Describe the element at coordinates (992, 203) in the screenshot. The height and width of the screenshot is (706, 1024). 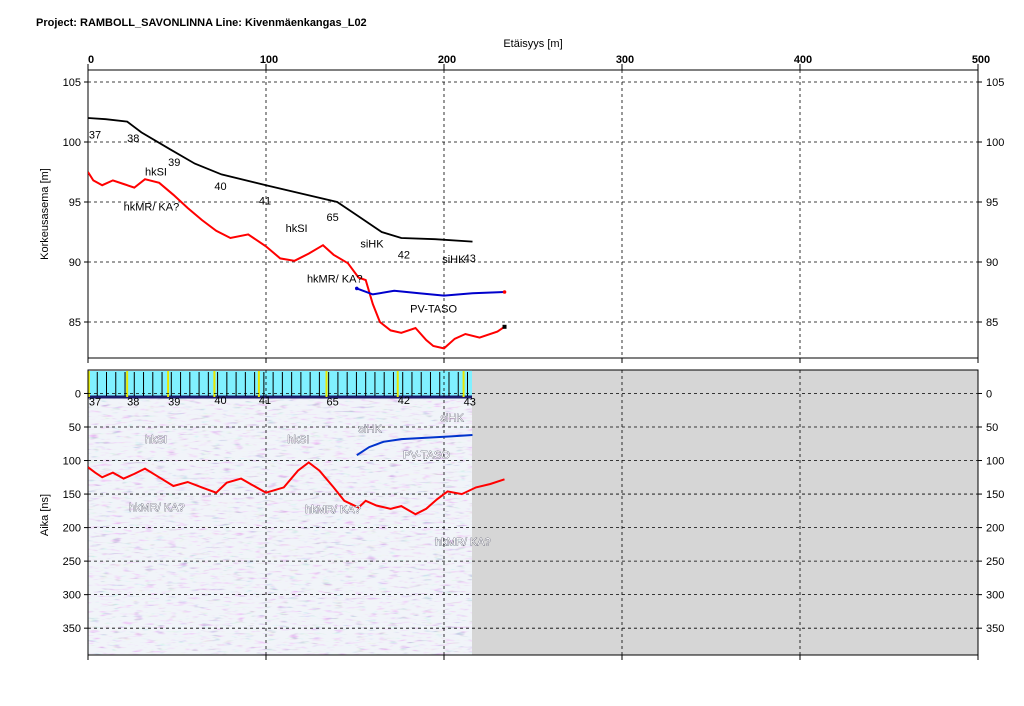
I see `y-tick-label-right: 95` at that location.